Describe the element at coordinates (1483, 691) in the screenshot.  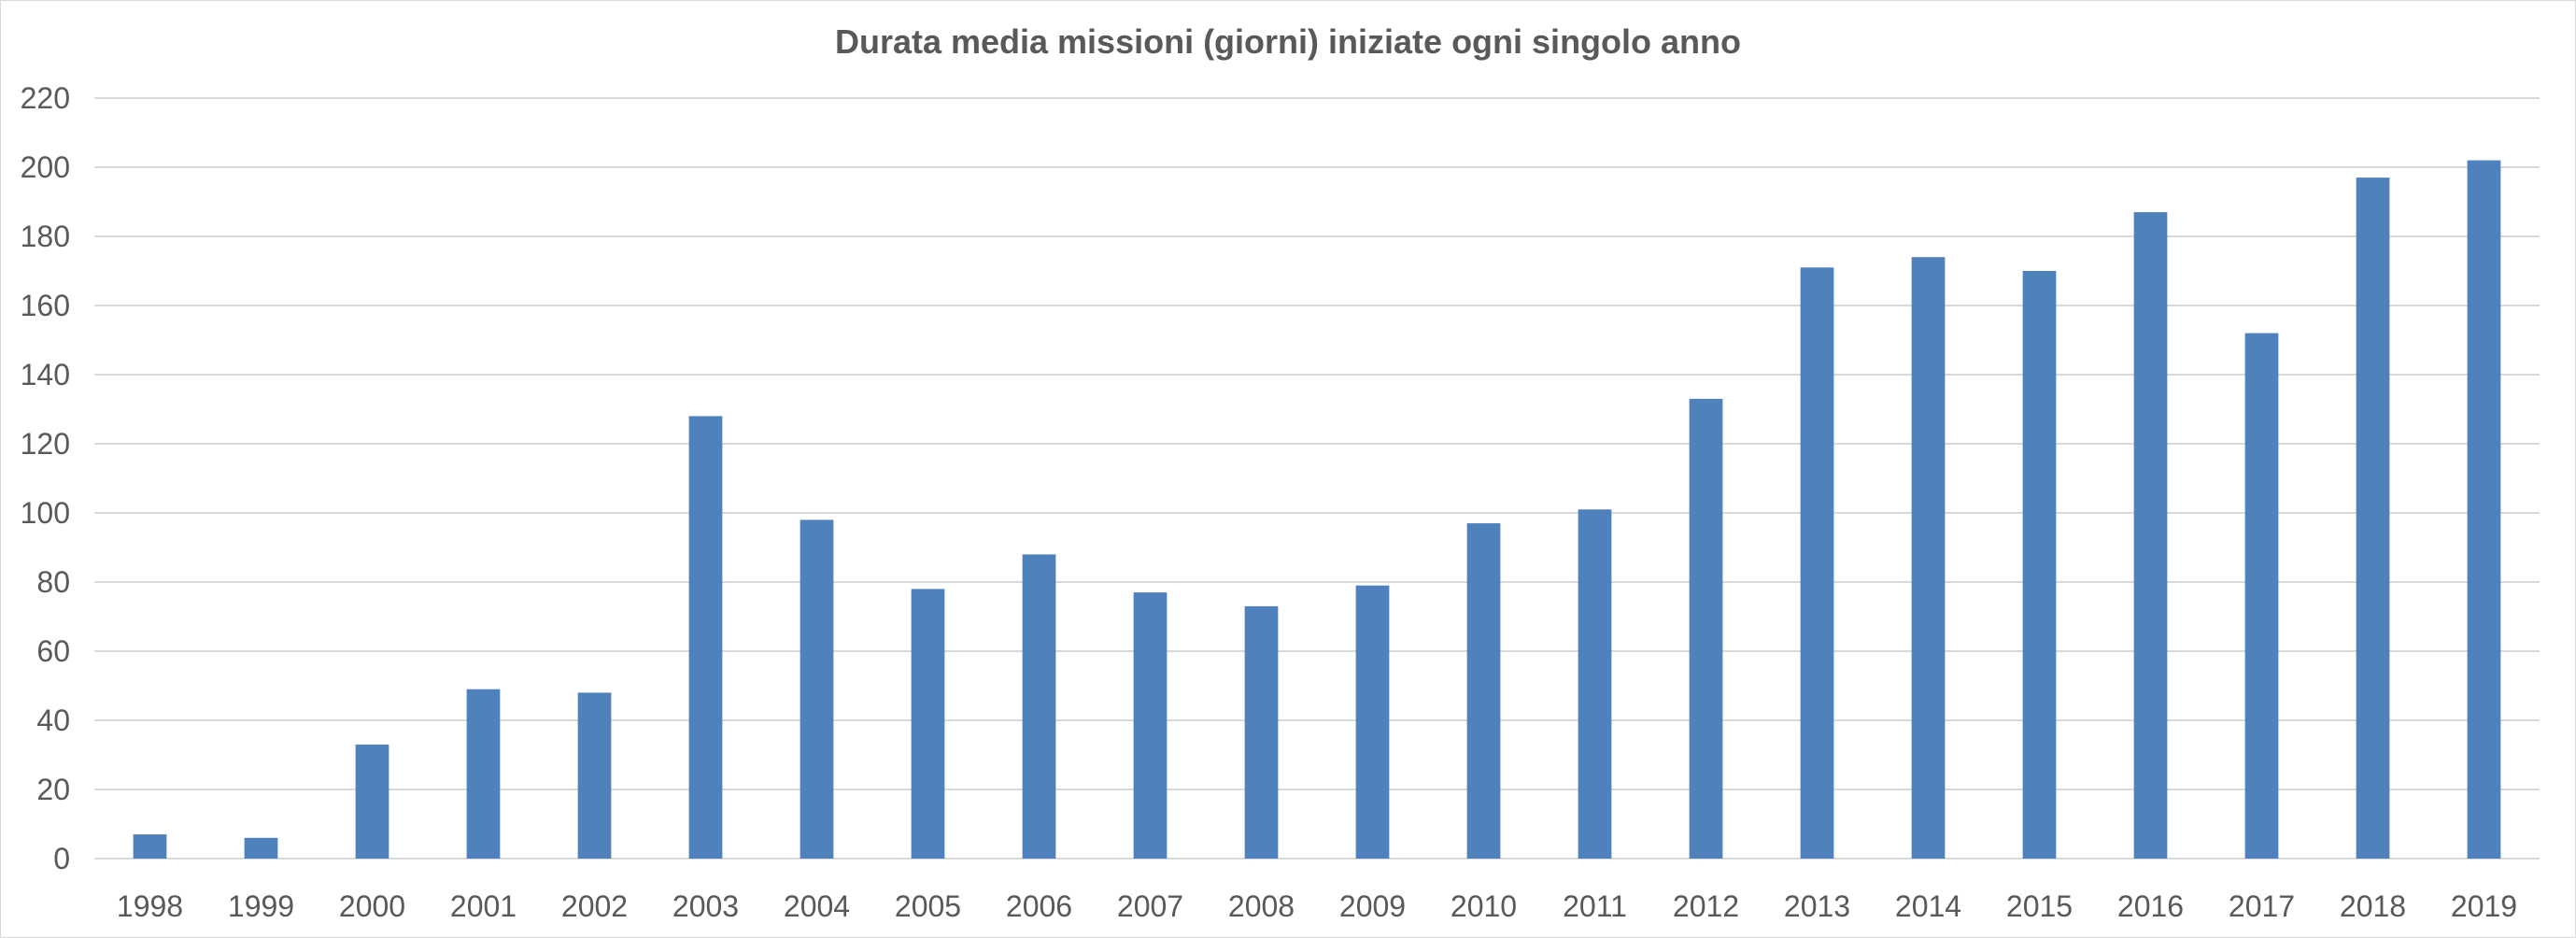
I see `bar-2010` at that location.